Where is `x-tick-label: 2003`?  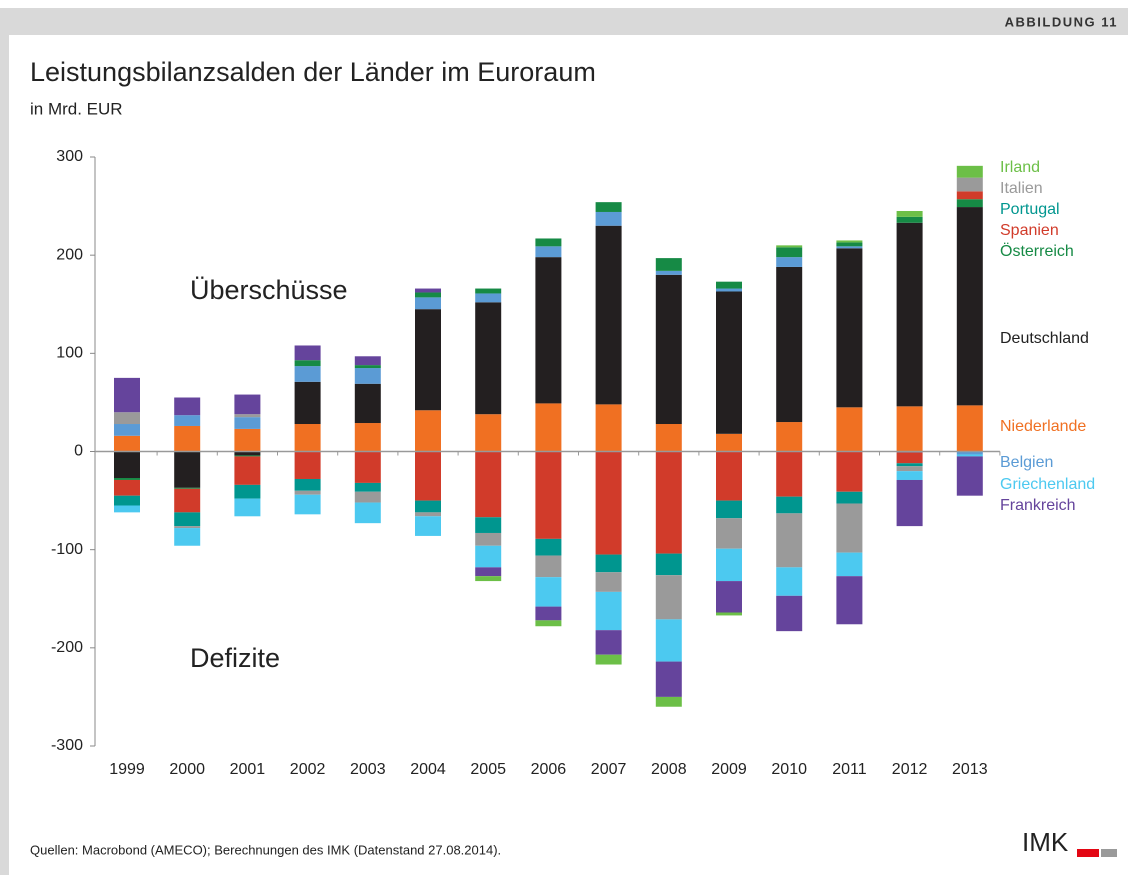 x-tick-label: 2003 is located at coordinates (368, 769).